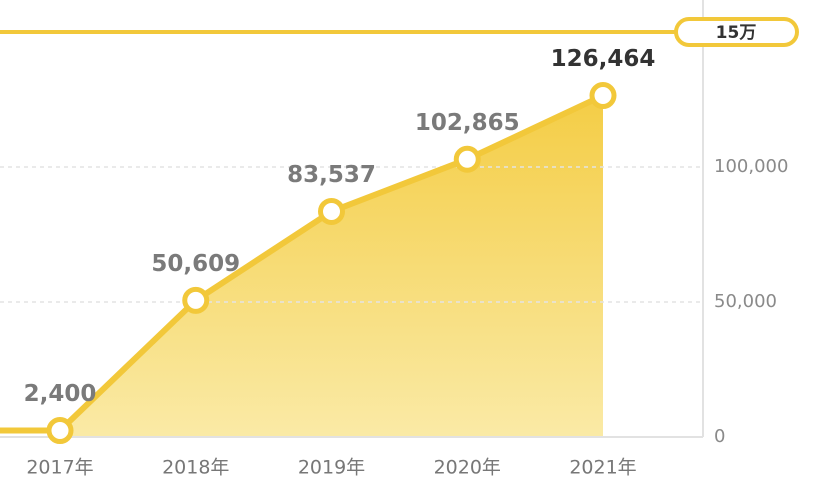 This screenshot has width=827, height=500. What do you see at coordinates (745, 301) in the screenshot?
I see `y-tick-label: 50,000` at bounding box center [745, 301].